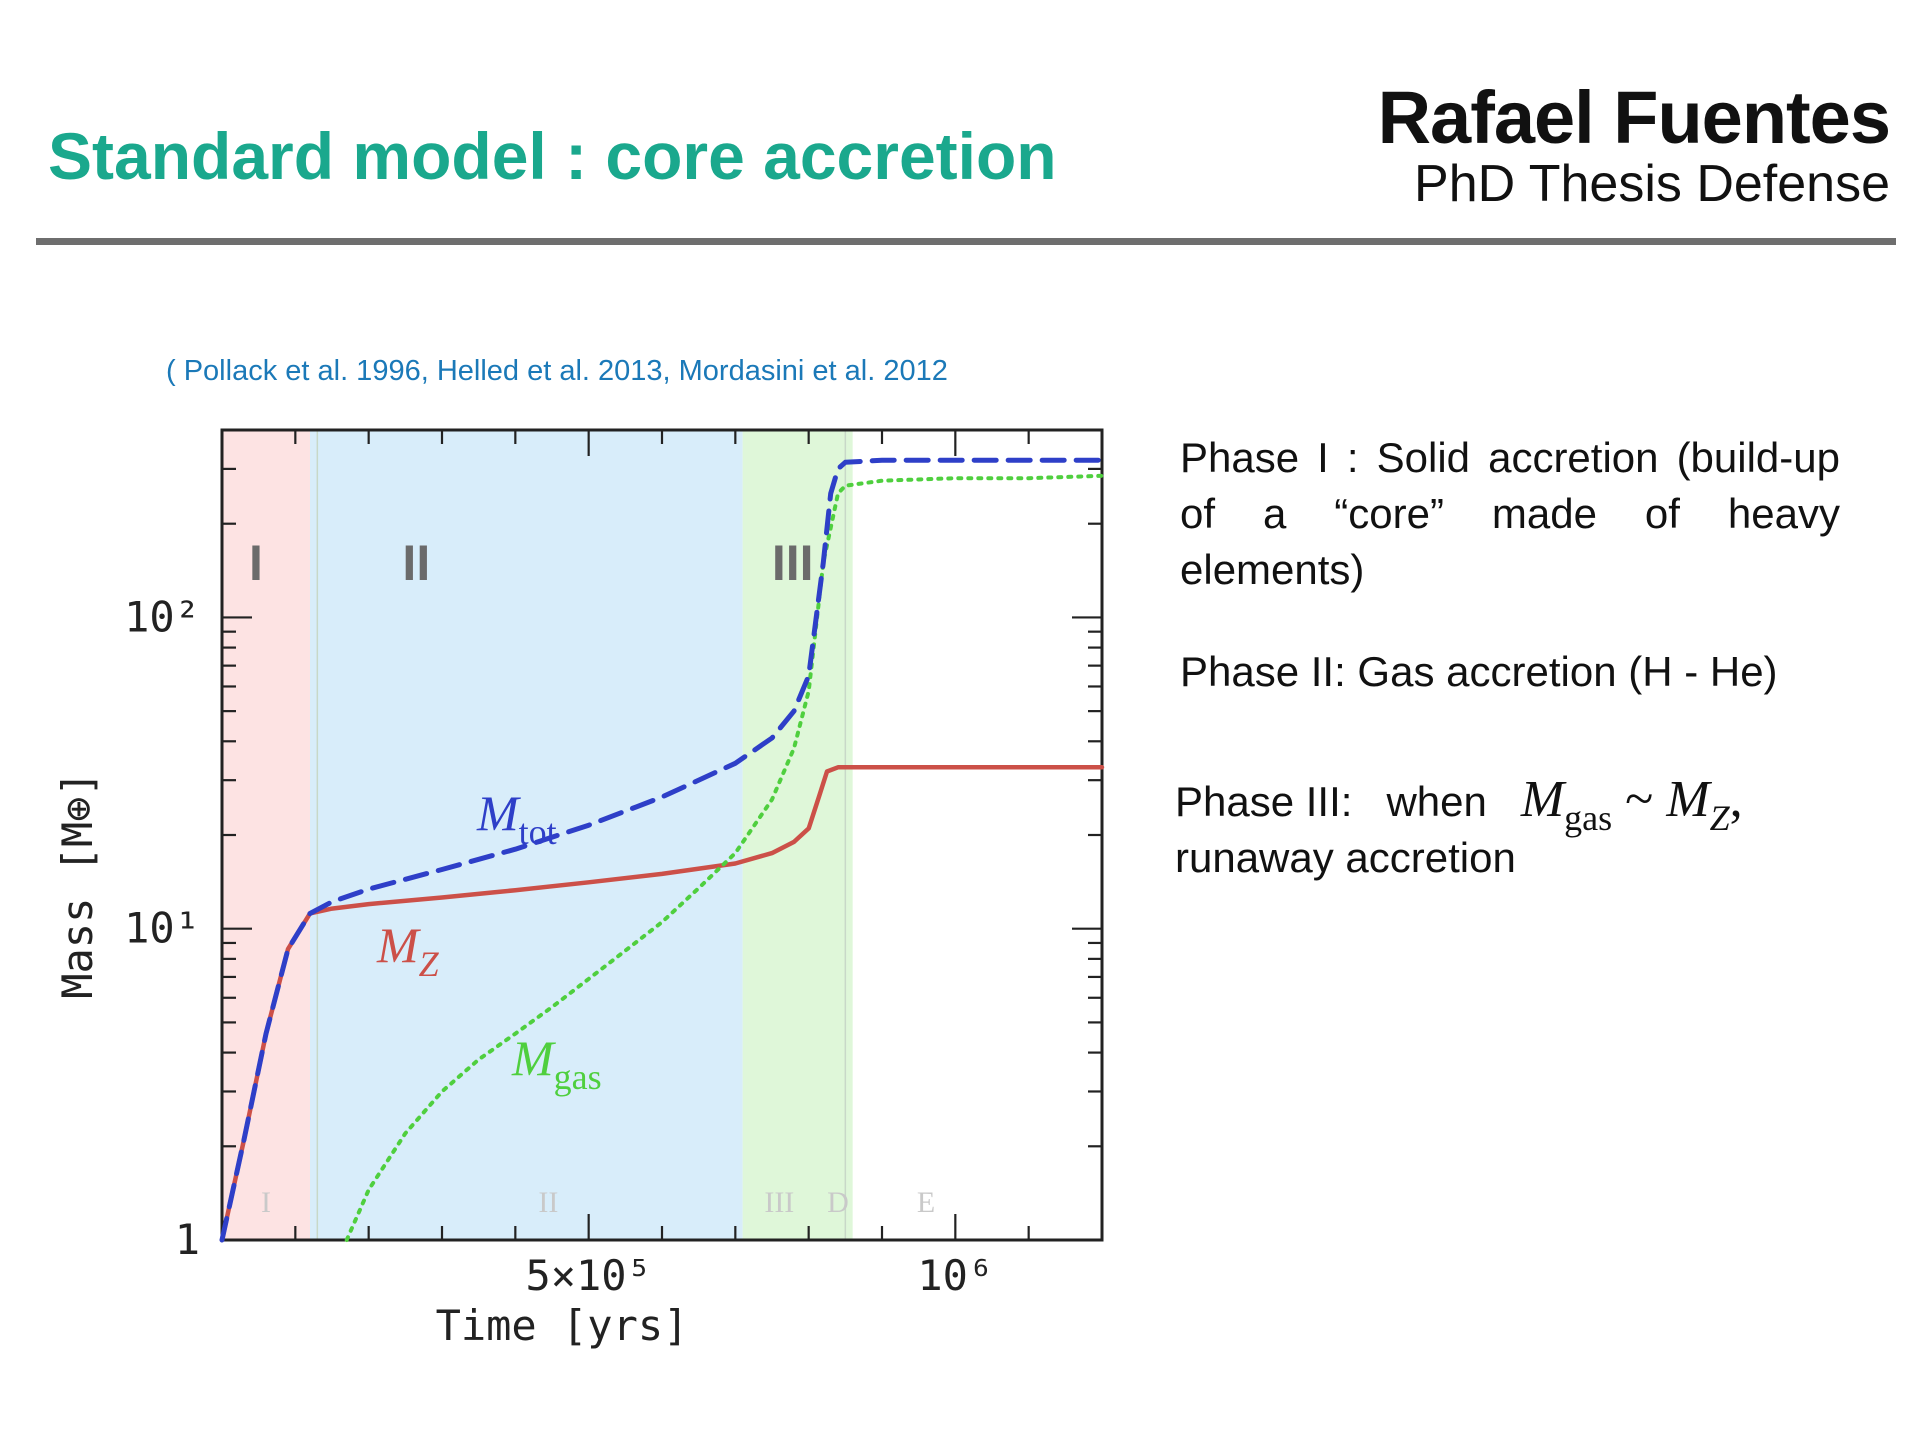  Describe the element at coordinates (926, 1202) in the screenshot. I see `band-bottom-label-5: E` at that location.